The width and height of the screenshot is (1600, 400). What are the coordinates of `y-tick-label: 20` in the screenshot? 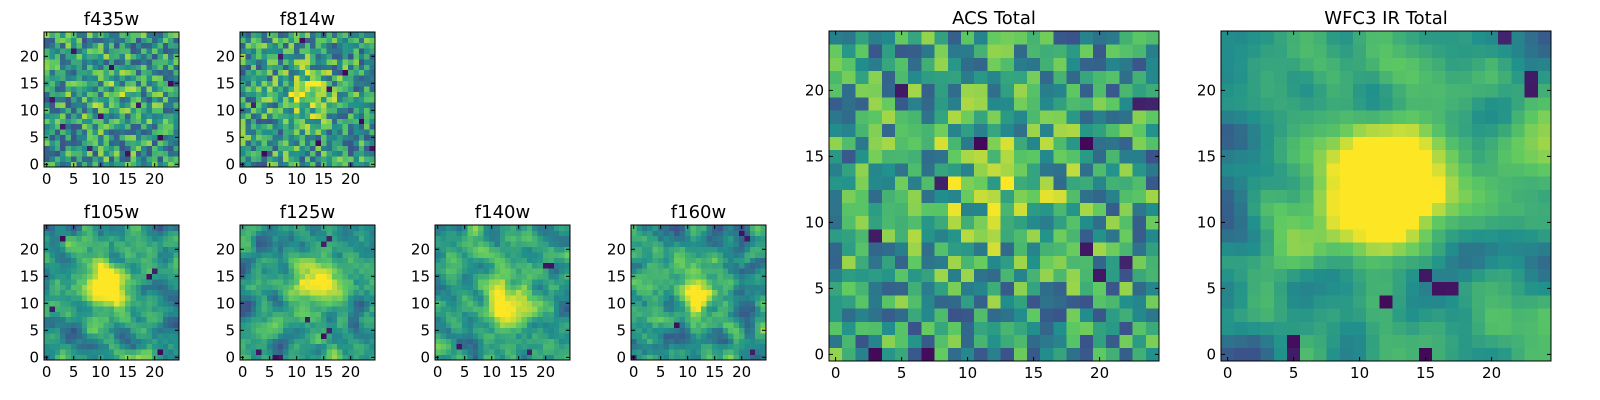 It's located at (225, 250).